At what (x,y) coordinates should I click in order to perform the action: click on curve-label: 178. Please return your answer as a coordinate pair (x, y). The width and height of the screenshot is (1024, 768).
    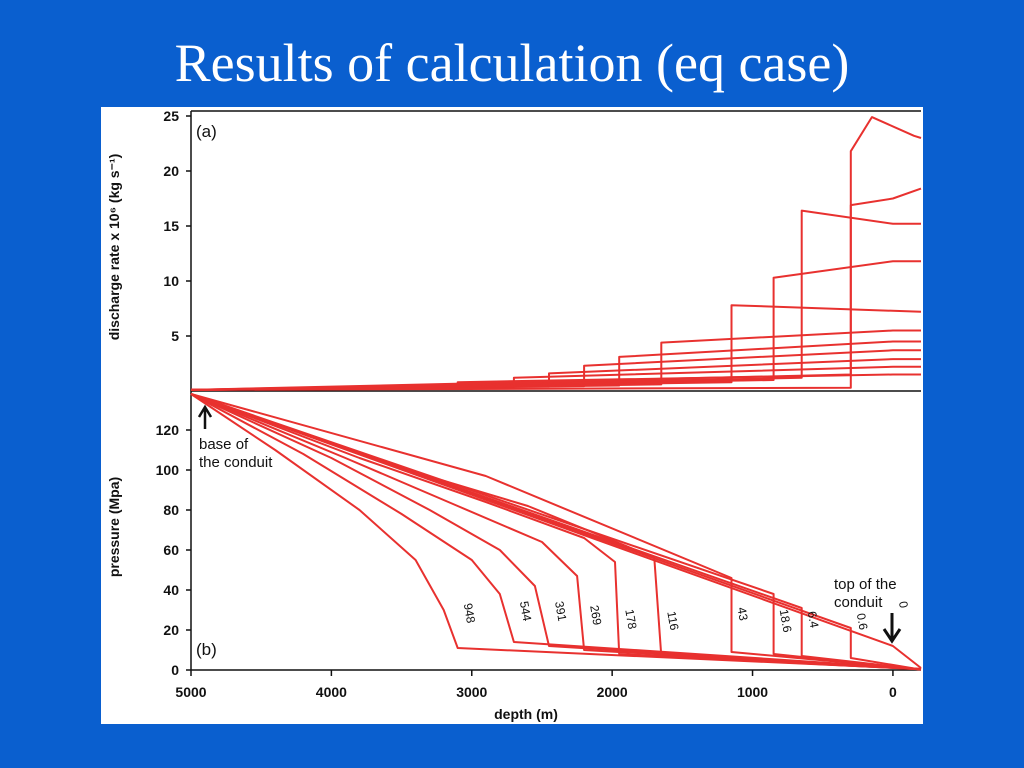
    Looking at the image, I should click on (630, 619).